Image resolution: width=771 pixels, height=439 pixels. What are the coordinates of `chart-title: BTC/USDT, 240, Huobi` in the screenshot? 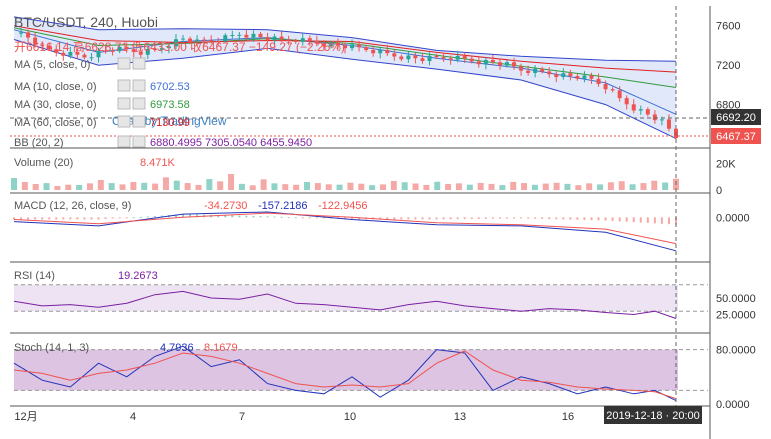 It's located at (86, 22).